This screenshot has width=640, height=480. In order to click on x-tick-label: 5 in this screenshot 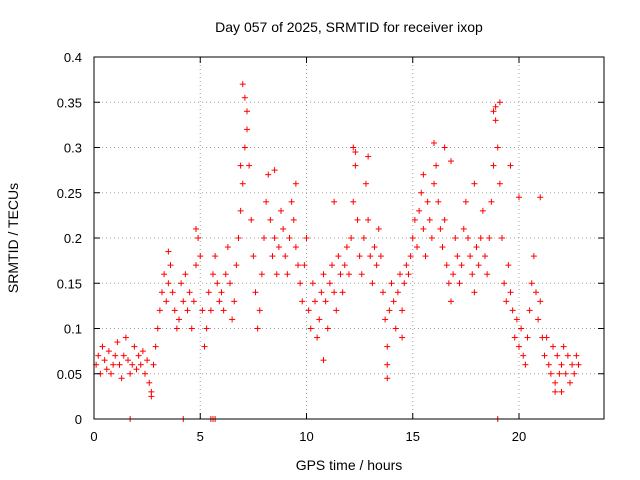, I will do `click(200, 436)`.